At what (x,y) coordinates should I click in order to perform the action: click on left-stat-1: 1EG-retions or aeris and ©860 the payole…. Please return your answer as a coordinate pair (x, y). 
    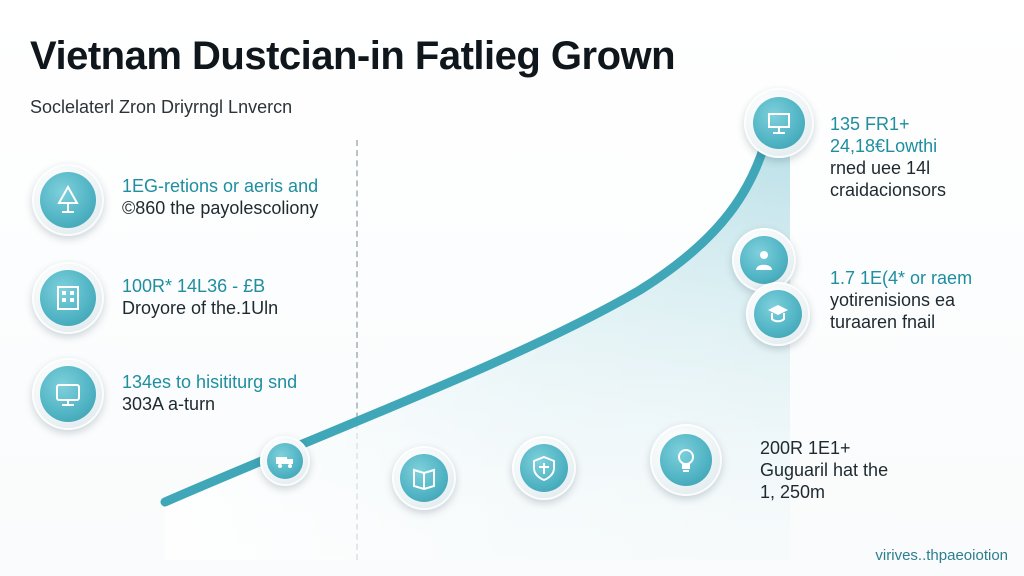
    Looking at the image, I should click on (220, 198).